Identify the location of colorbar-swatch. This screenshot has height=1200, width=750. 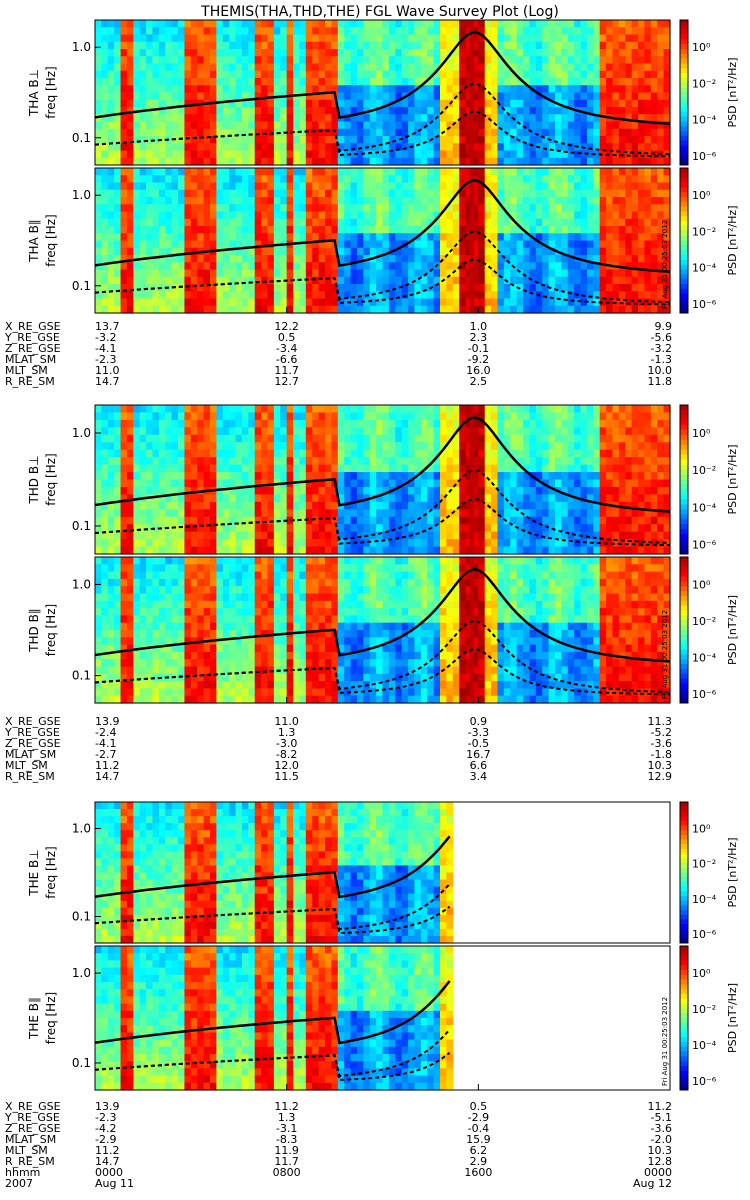
(684, 185).